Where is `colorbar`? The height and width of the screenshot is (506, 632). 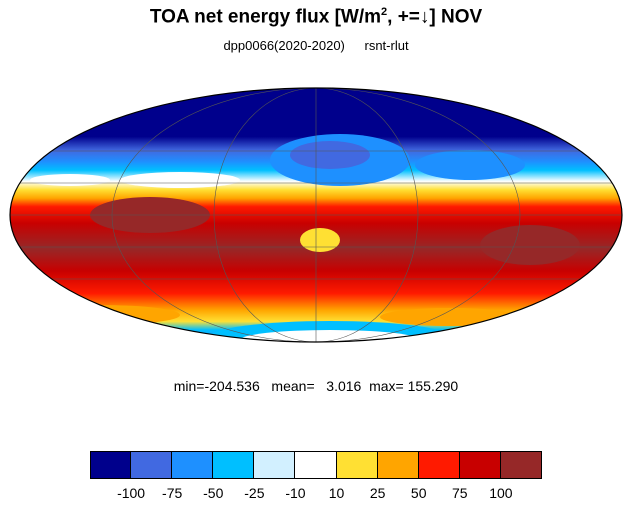 colorbar is located at coordinates (316, 465).